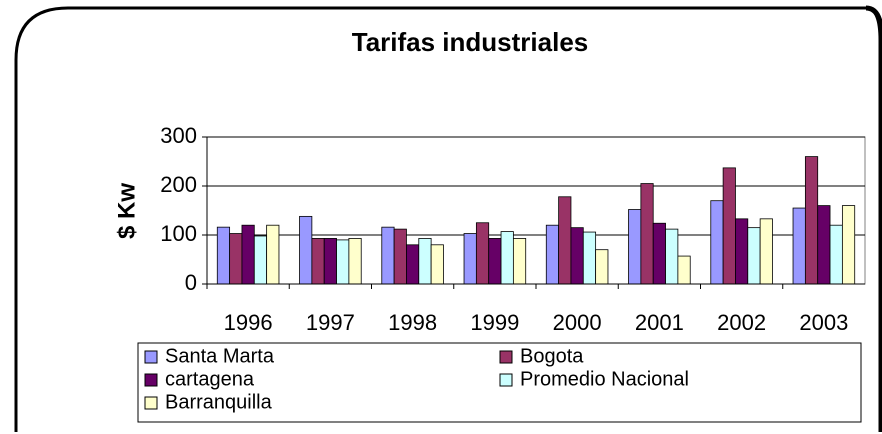 This screenshot has height=434, width=882. I want to click on x-tick-label: 2000, so click(577, 322).